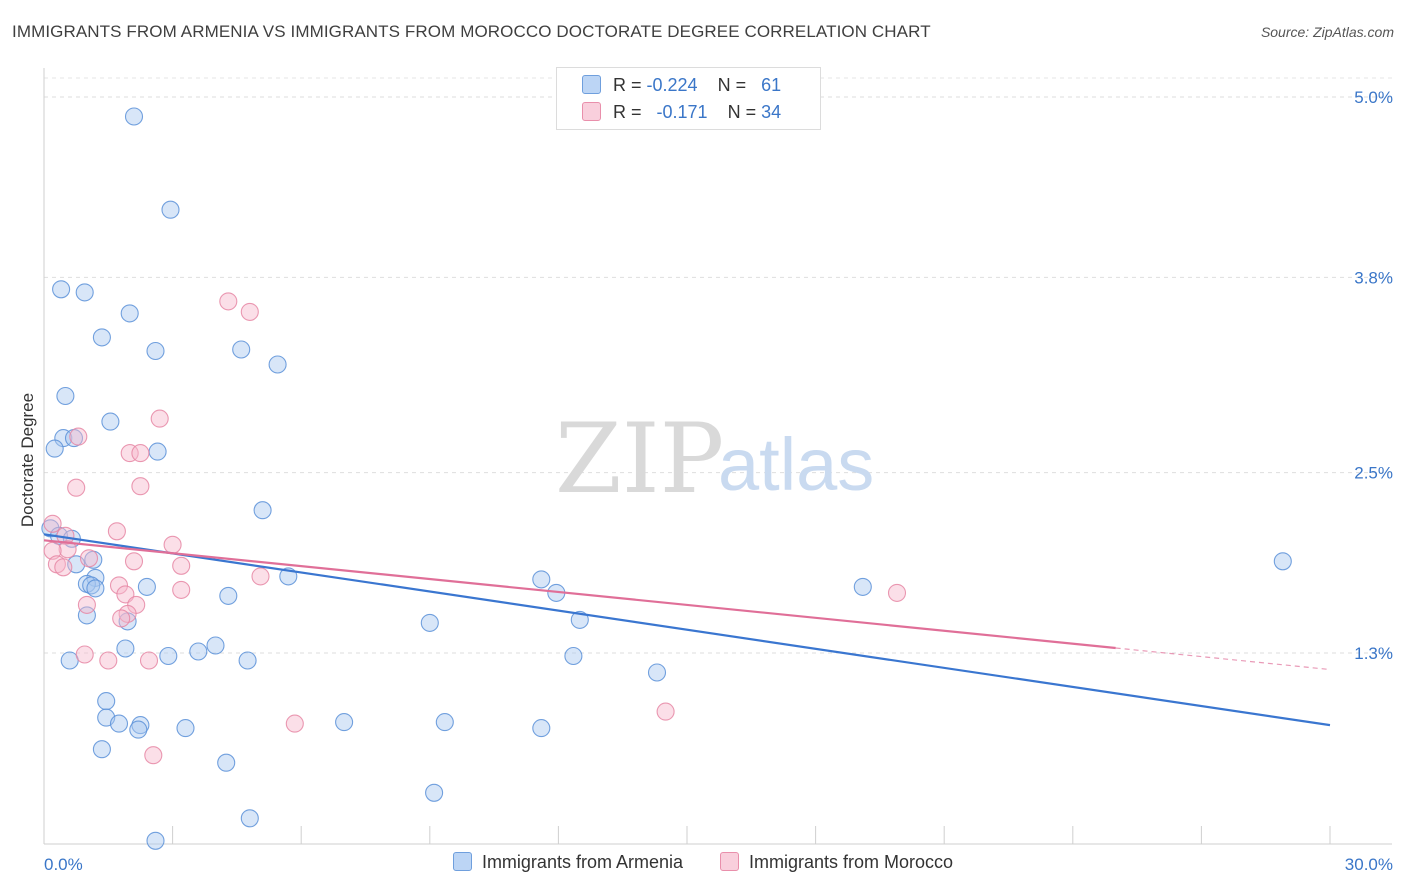  I want to click on y-tick-label: 5.0%, so click(1373, 97).